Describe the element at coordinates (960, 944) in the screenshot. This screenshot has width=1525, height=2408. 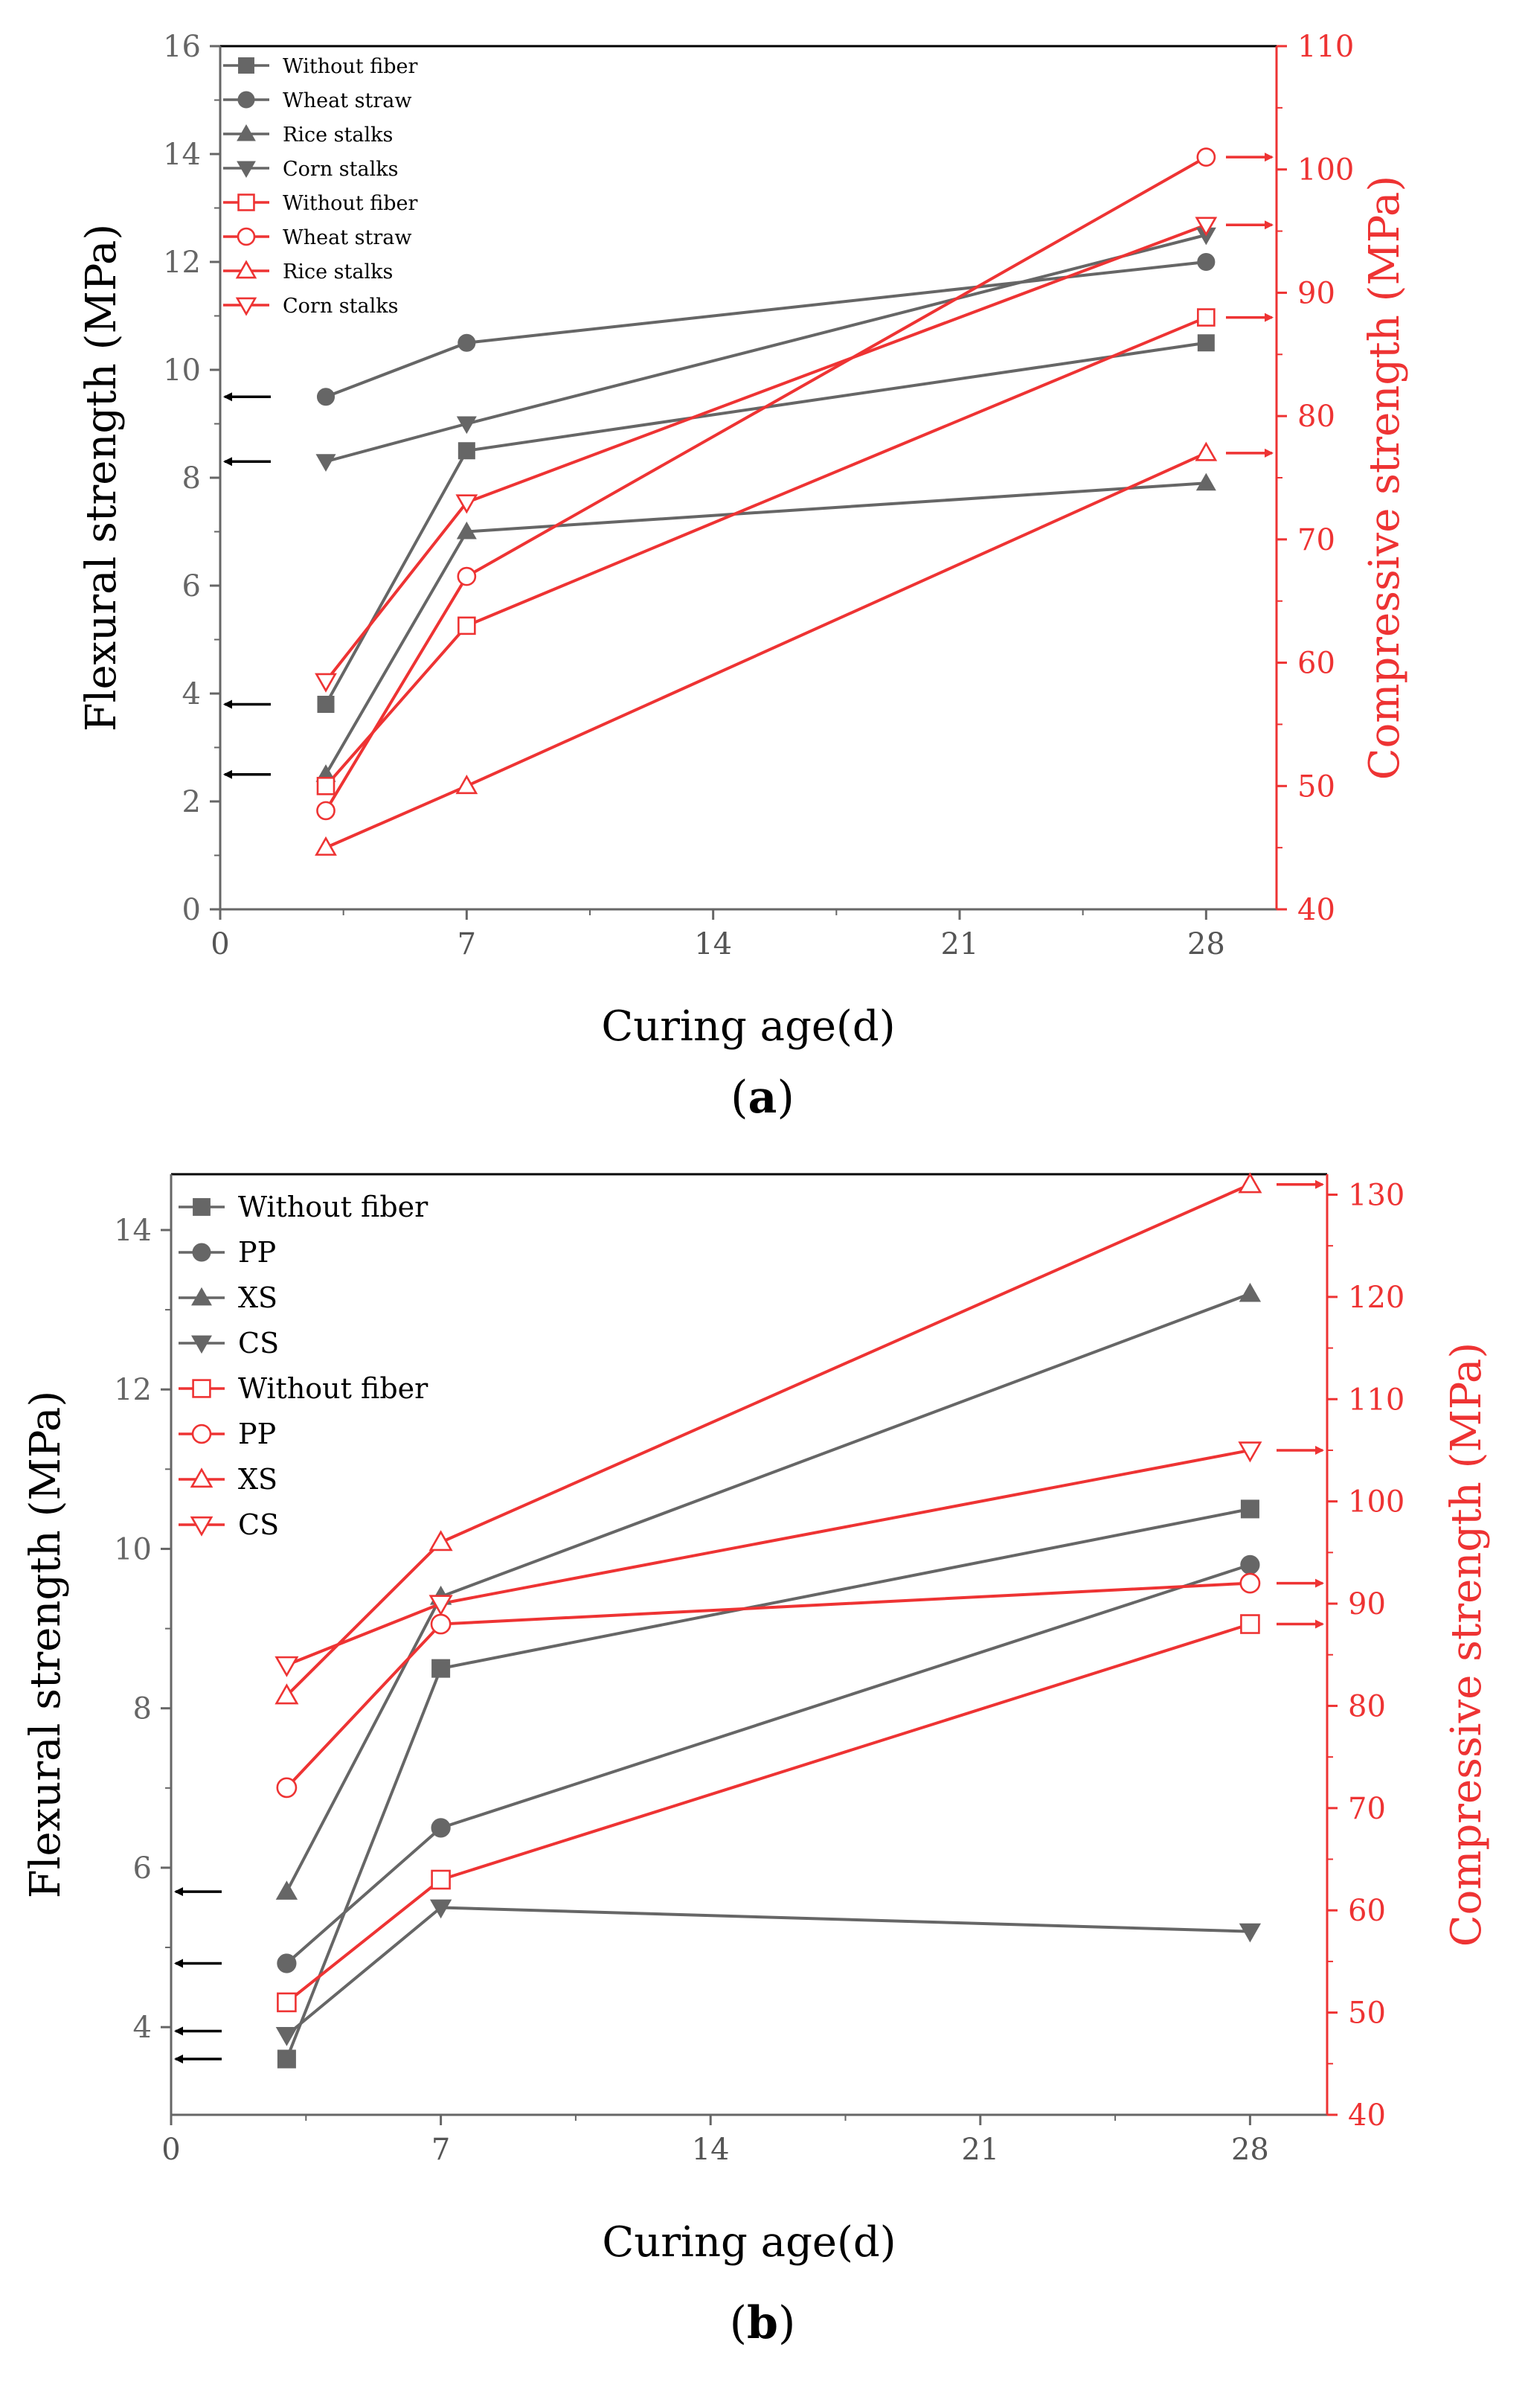
I see `x-tick-label: 21` at that location.